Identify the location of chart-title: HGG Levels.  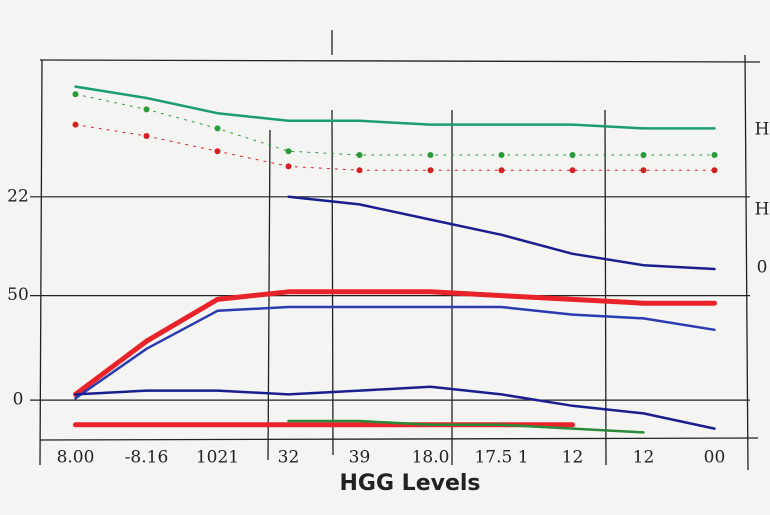
(409, 483).